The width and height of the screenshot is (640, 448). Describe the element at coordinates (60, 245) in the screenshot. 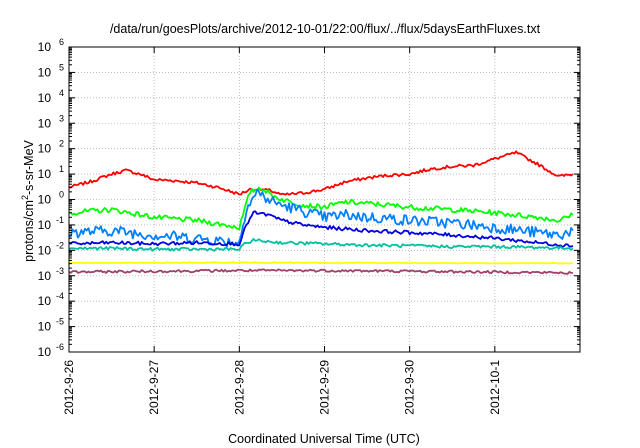

I see `y-tick-exponent: -2` at that location.